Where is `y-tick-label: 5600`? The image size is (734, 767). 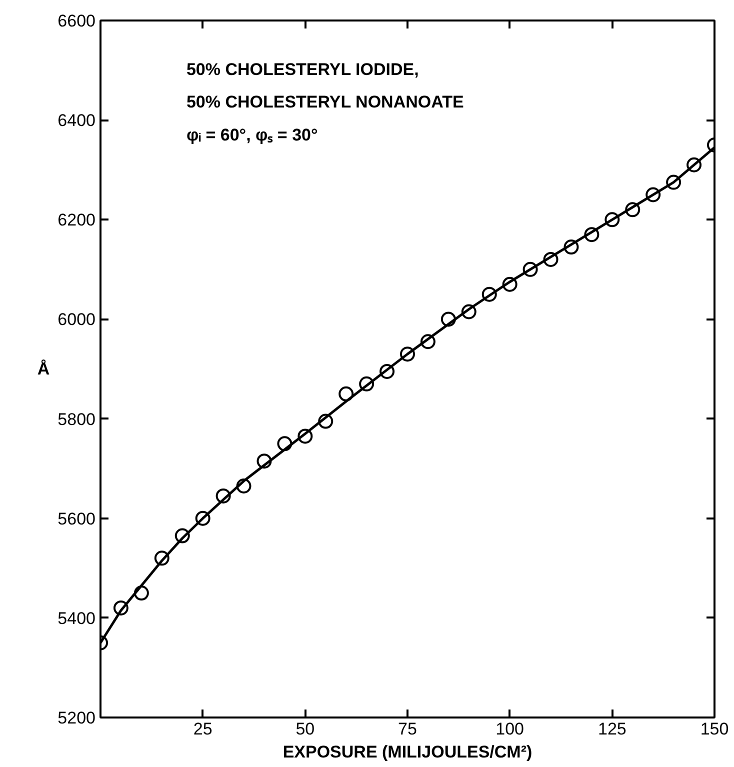
y-tick-label: 5600 is located at coordinates (77, 518).